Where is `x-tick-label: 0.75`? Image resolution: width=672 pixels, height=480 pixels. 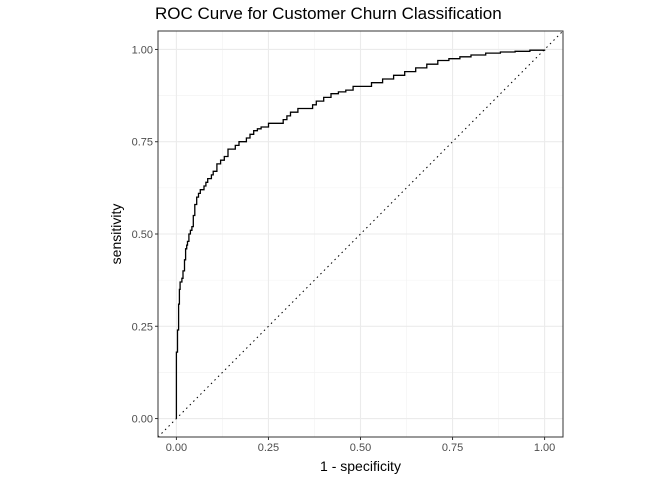 x-tick-label: 0.75 is located at coordinates (452, 448).